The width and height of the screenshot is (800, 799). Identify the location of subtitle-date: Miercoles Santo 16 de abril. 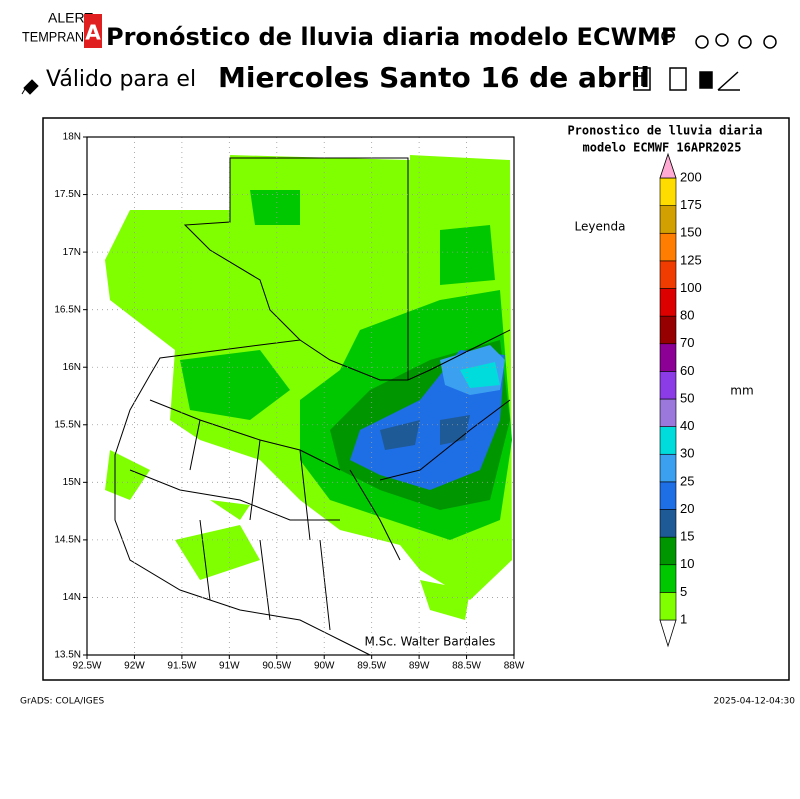
(434, 77).